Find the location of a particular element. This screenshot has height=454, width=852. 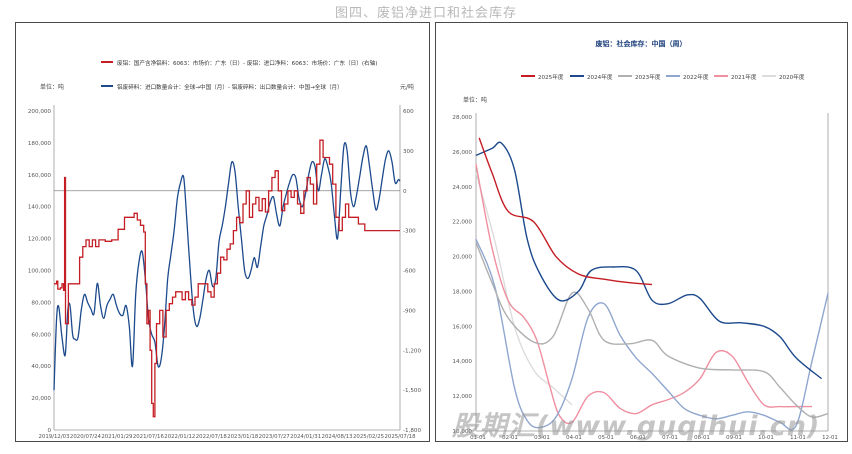

chart-title: 废铝：社会库存：中国（周） is located at coordinates (641, 43).